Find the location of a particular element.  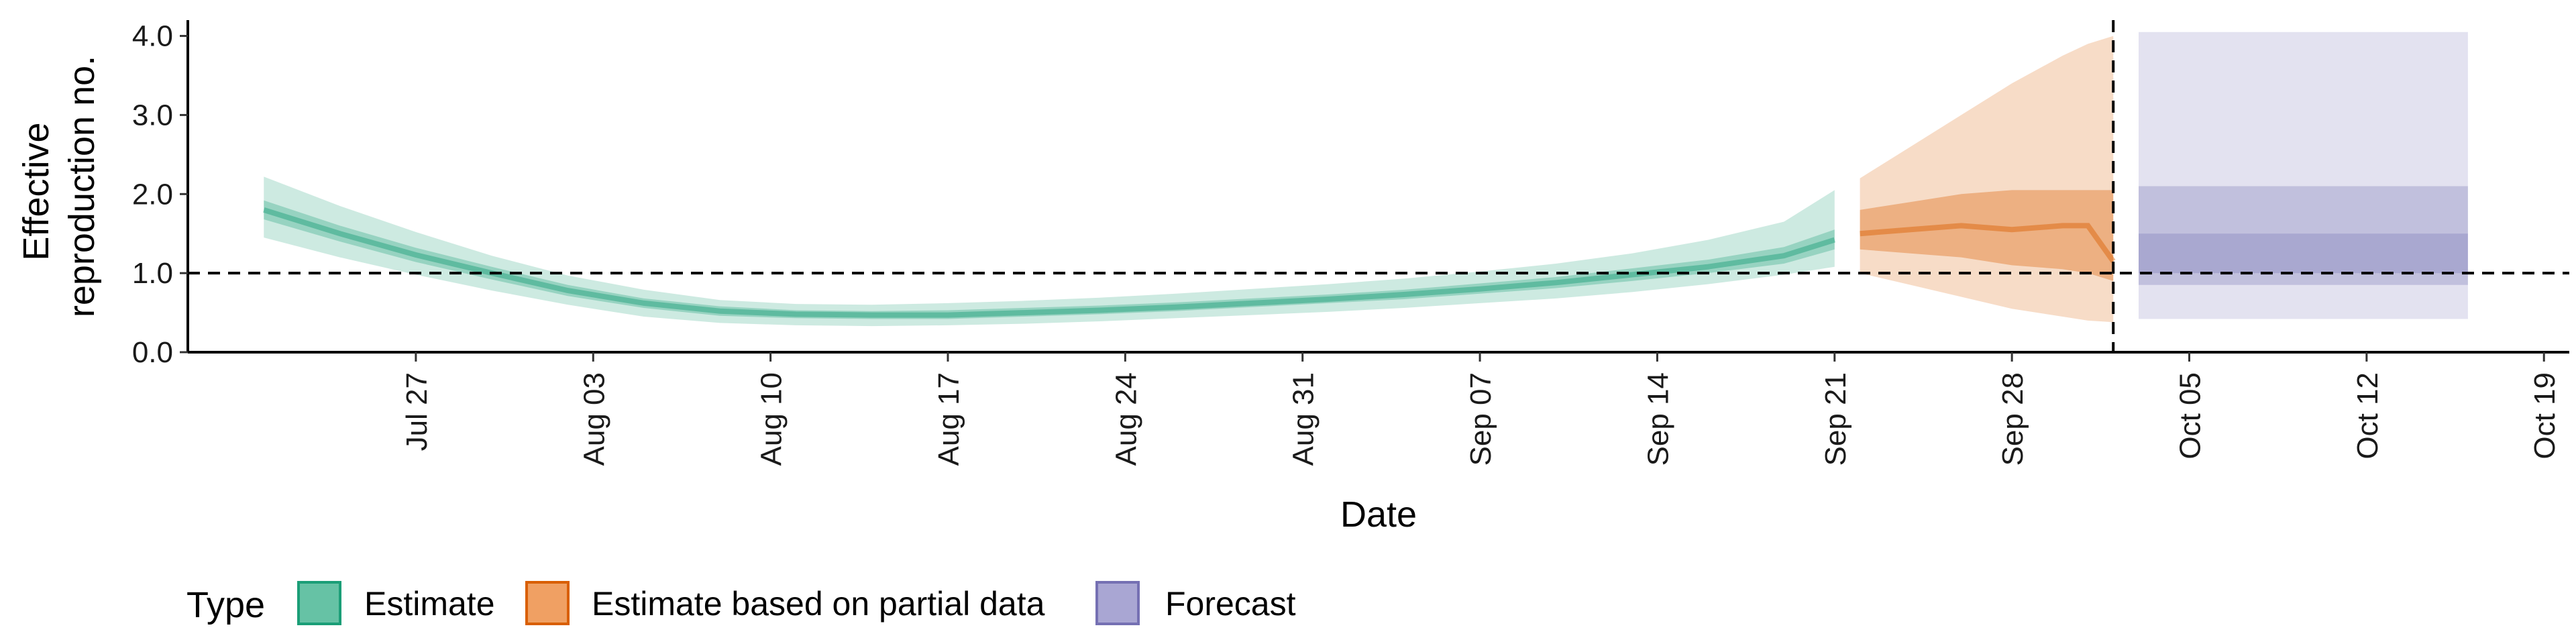

estimate-90-band is located at coordinates (1049, 251).